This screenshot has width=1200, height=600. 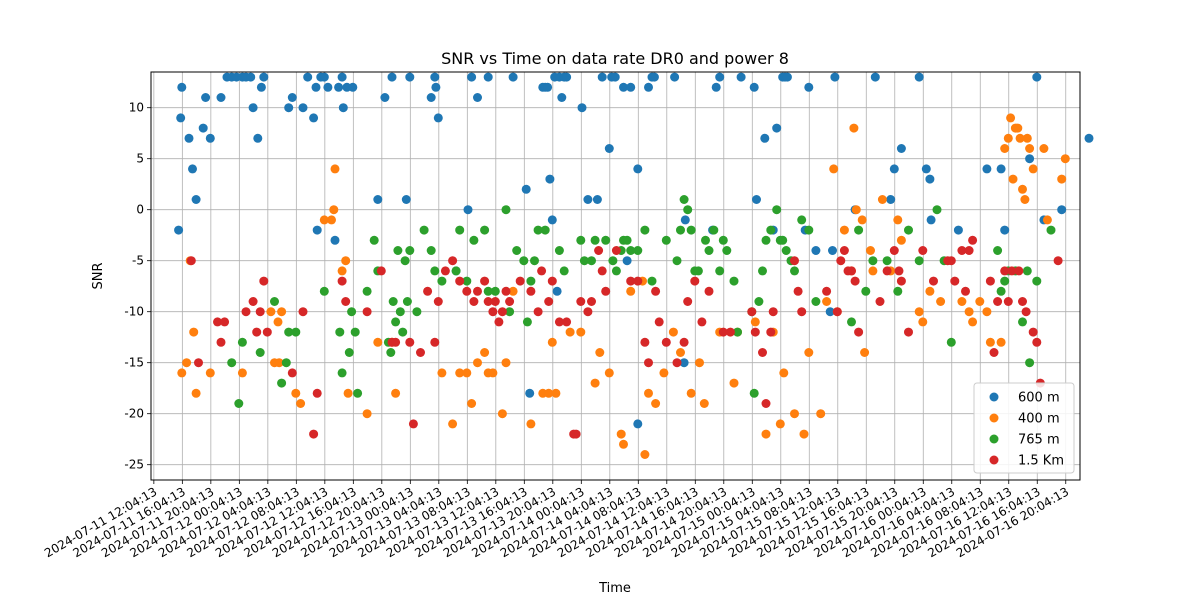 What do you see at coordinates (1039, 398) in the screenshot?
I see `legend-label: 600 m` at bounding box center [1039, 398].